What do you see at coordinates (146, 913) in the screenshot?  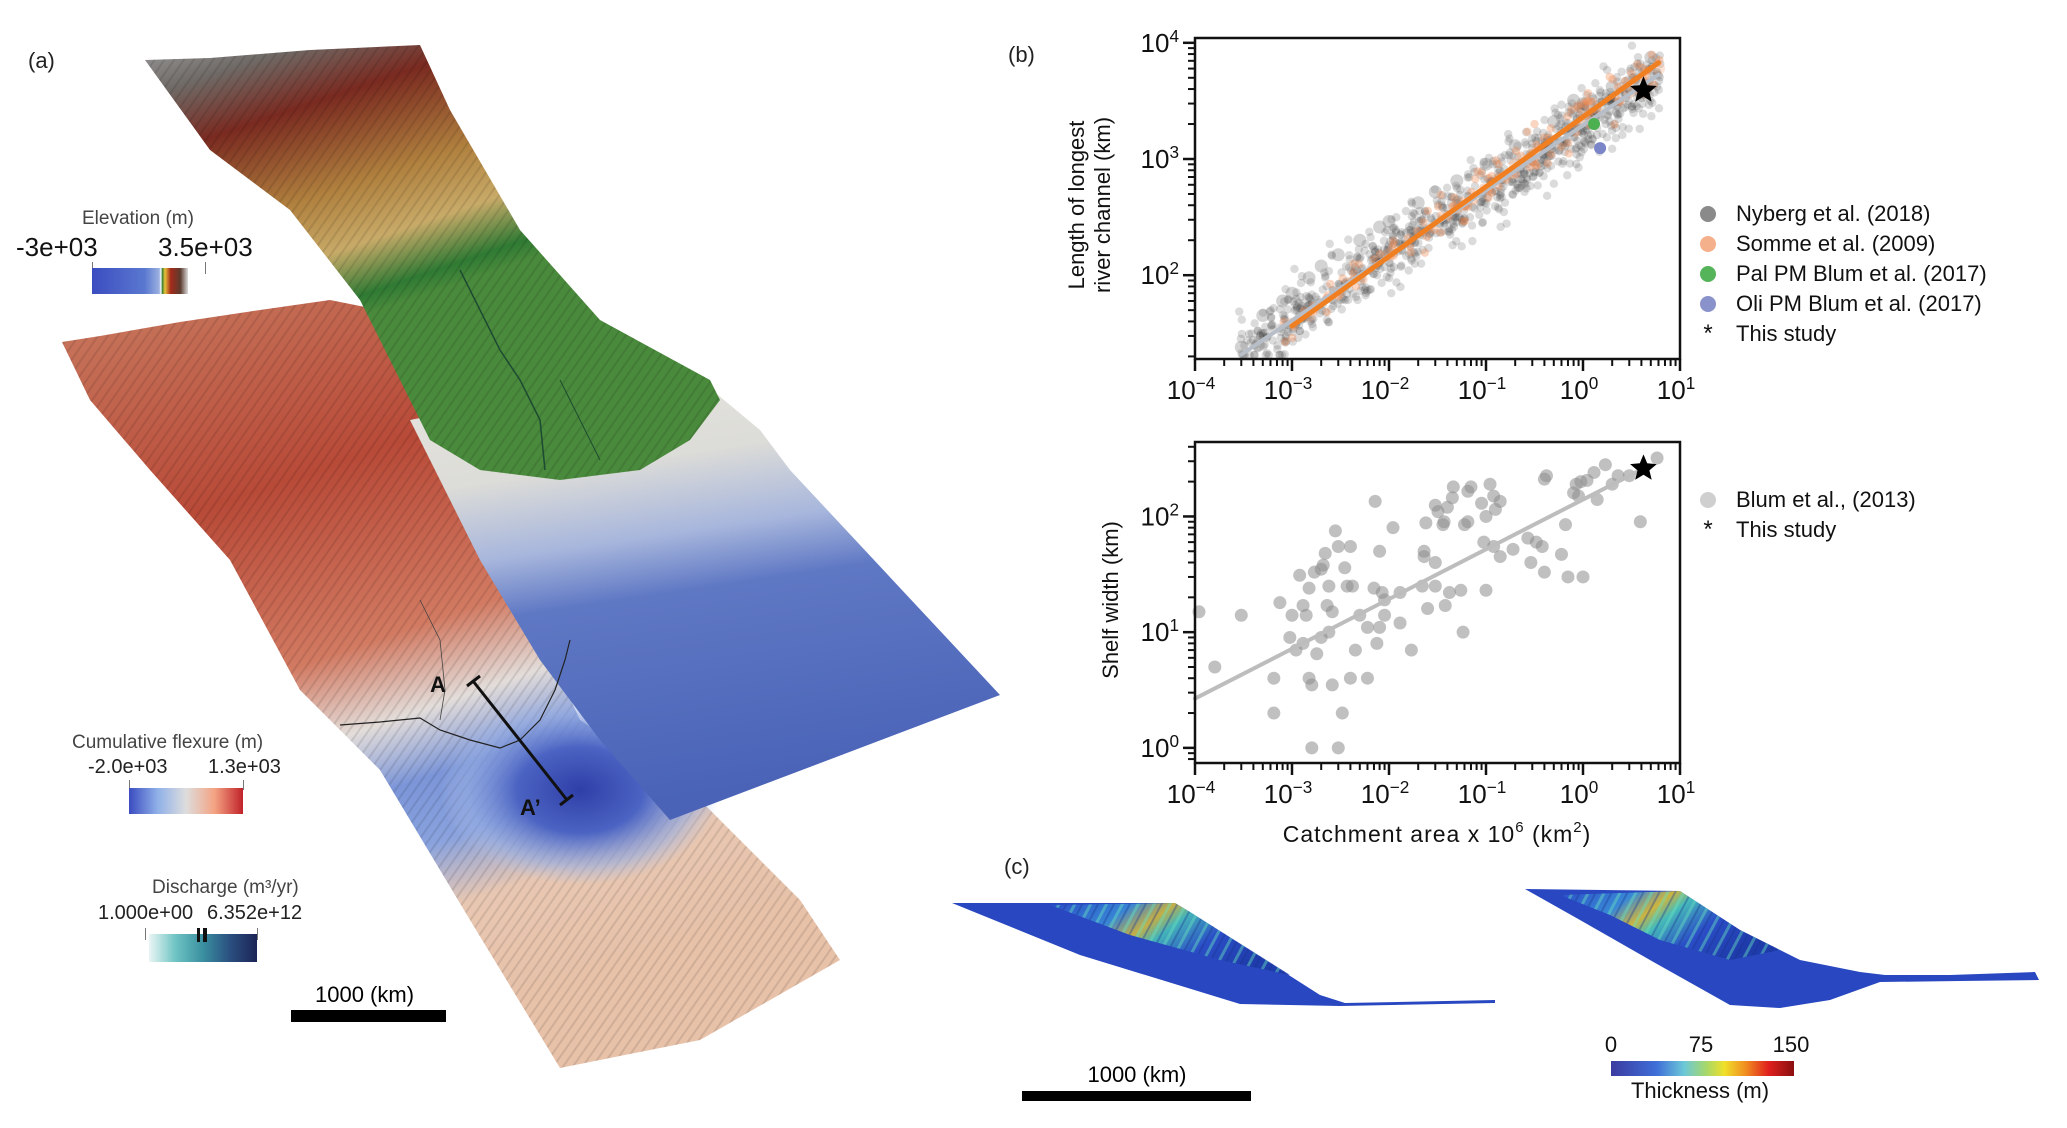 I see `discharge-colorbar-min: 1.000e+00` at bounding box center [146, 913].